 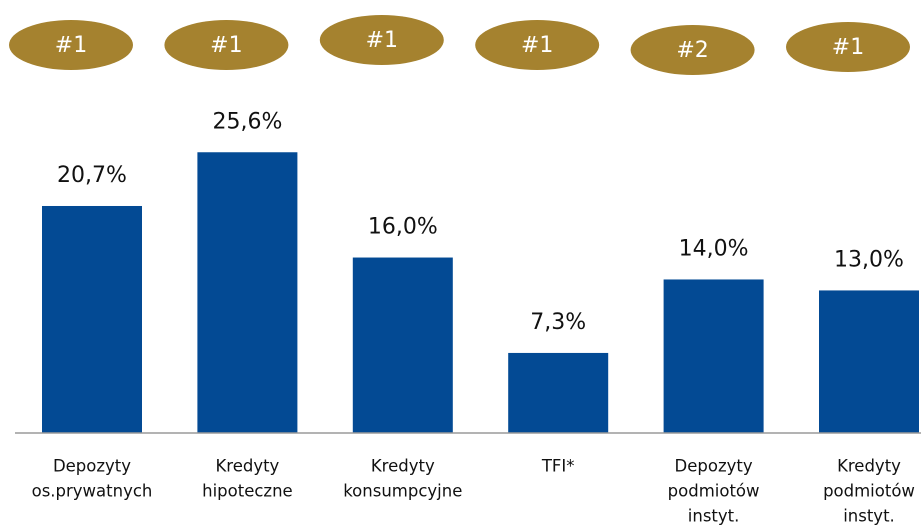 What do you see at coordinates (92, 175) in the screenshot?
I see `value-label: 20,7%` at bounding box center [92, 175].